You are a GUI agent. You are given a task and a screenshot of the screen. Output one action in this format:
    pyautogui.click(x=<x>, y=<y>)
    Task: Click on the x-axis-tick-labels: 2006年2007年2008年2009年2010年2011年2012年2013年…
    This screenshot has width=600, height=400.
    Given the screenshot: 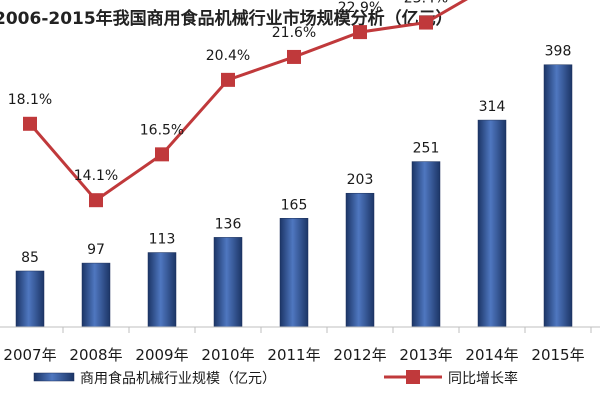 What is the action you would take?
    pyautogui.click(x=293, y=355)
    